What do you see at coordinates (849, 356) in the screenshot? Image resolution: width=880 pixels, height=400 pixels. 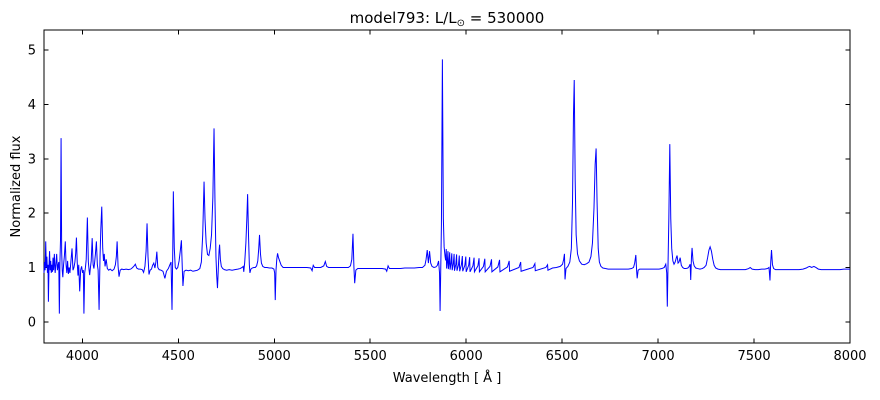 I see `x-tick-label: 8000` at bounding box center [849, 356].